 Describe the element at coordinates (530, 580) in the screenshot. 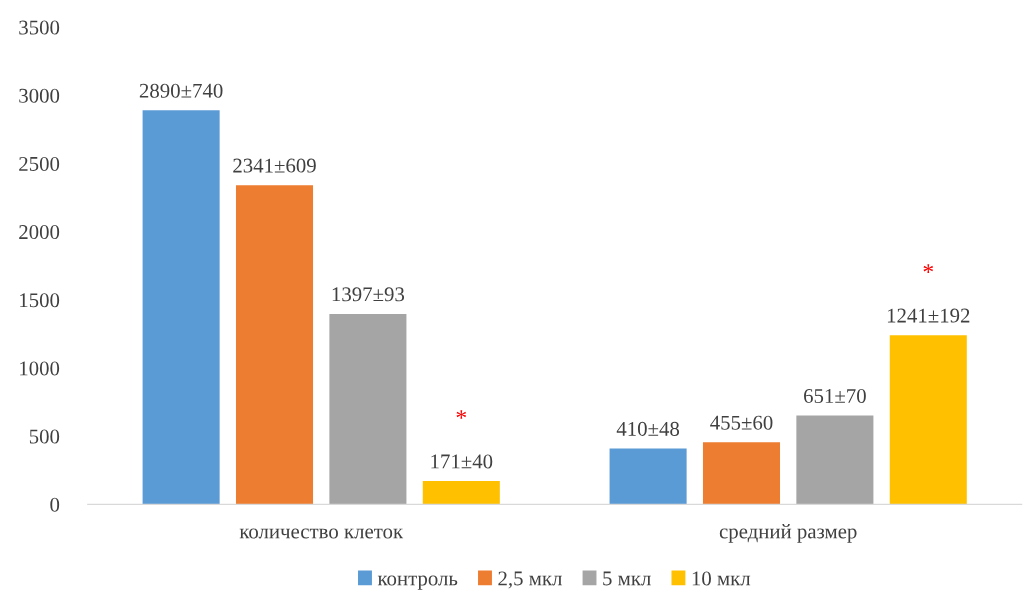

I see `legend-label: 2,5 мкл` at that location.